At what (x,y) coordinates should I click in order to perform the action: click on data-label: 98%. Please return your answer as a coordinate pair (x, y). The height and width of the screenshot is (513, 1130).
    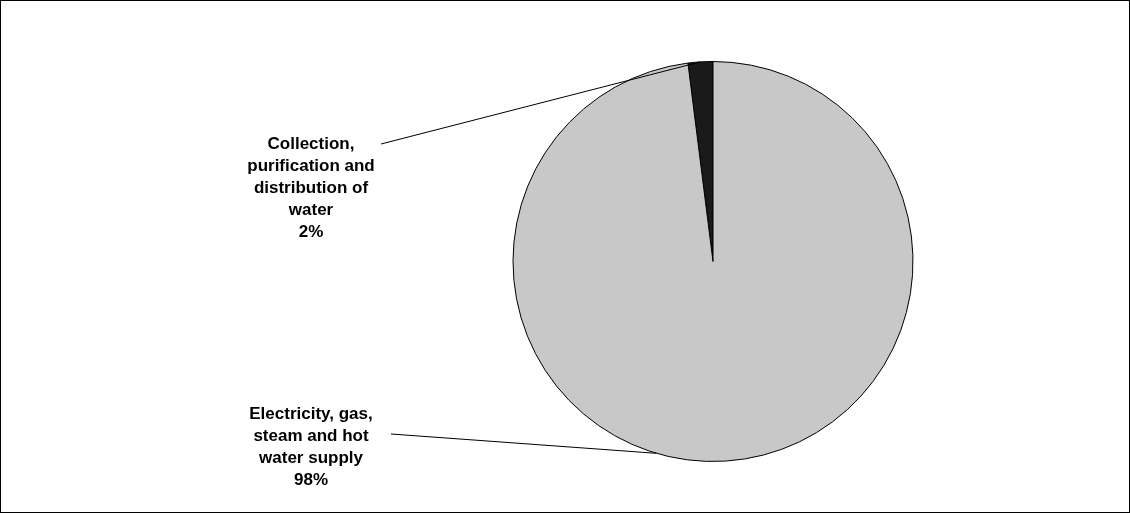
    Looking at the image, I should click on (311, 480).